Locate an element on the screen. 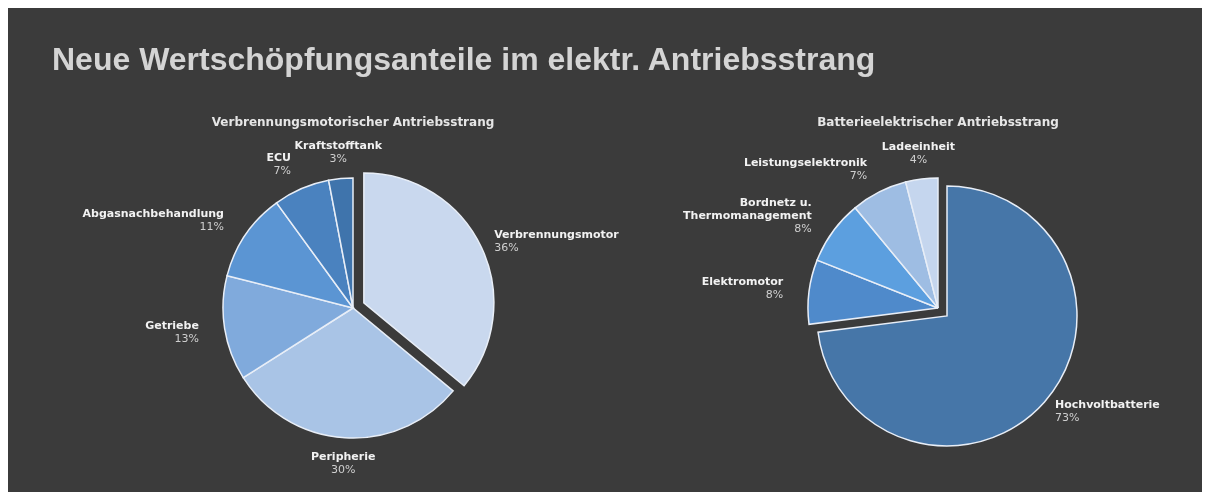 Image resolution: width=1210 pixels, height=500 pixels. slice-label: Bordnetz u. Thermomanagement is located at coordinates (747, 209).